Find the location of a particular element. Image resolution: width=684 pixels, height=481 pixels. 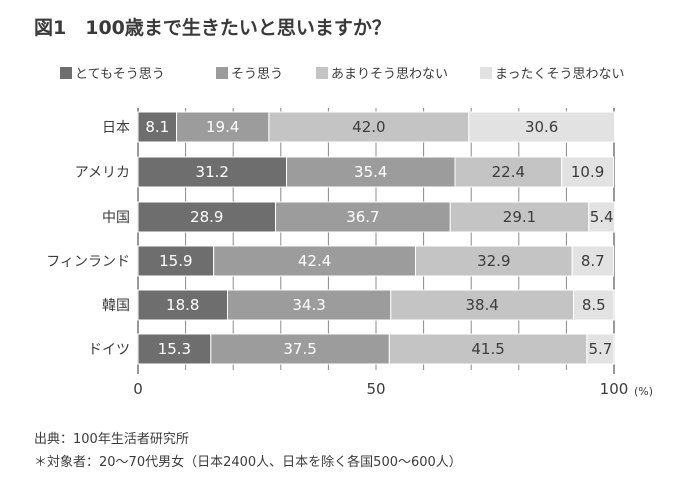

x-axis-ticks: 0 50 100 is located at coordinates (380, 389).